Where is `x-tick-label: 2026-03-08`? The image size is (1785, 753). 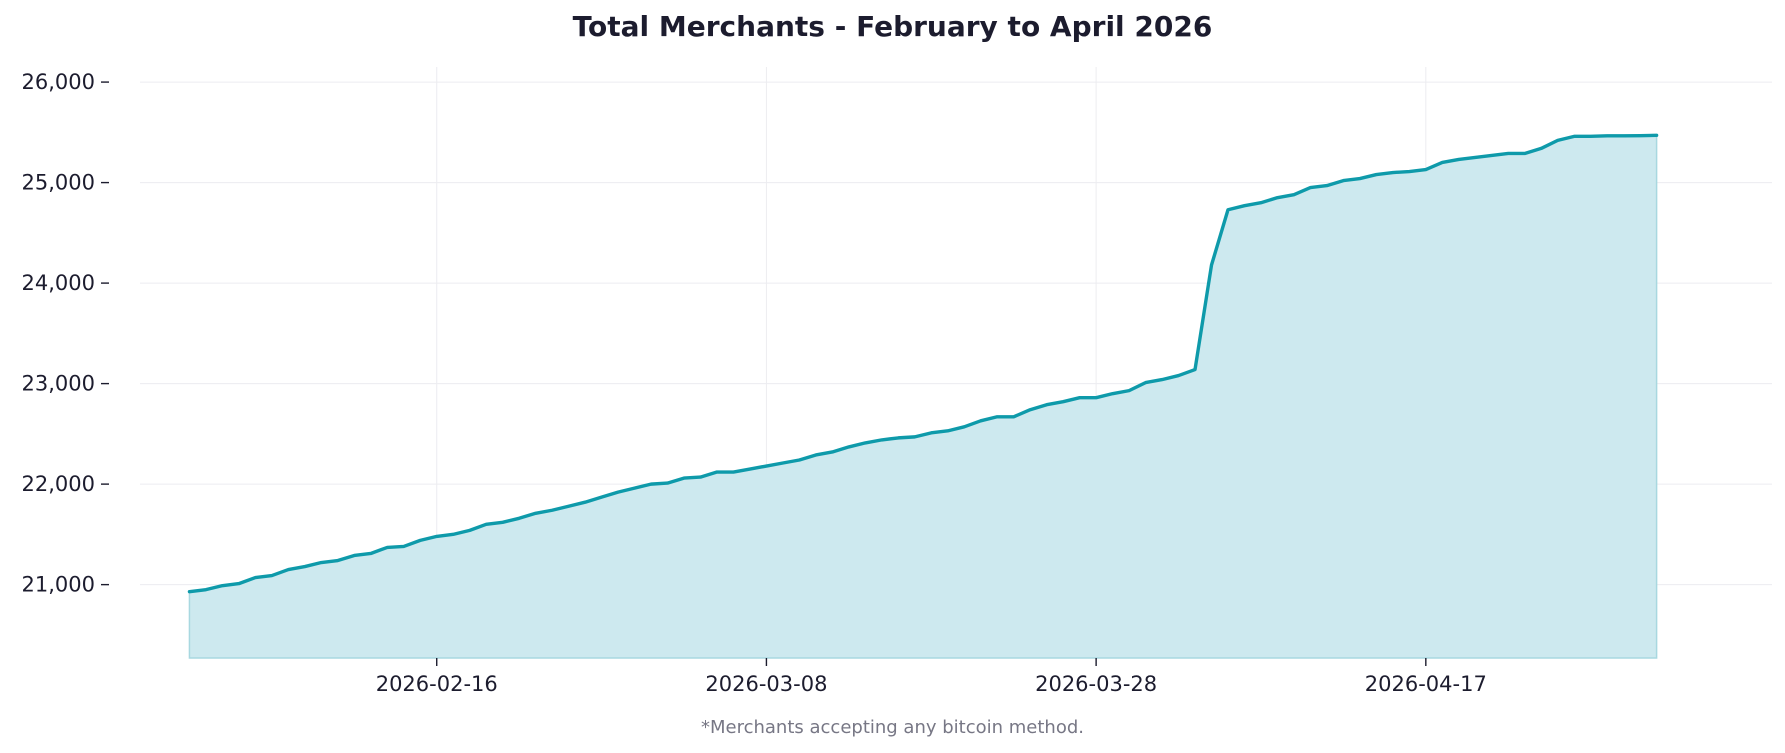
x-tick-label: 2026-03-08 is located at coordinates (766, 684).